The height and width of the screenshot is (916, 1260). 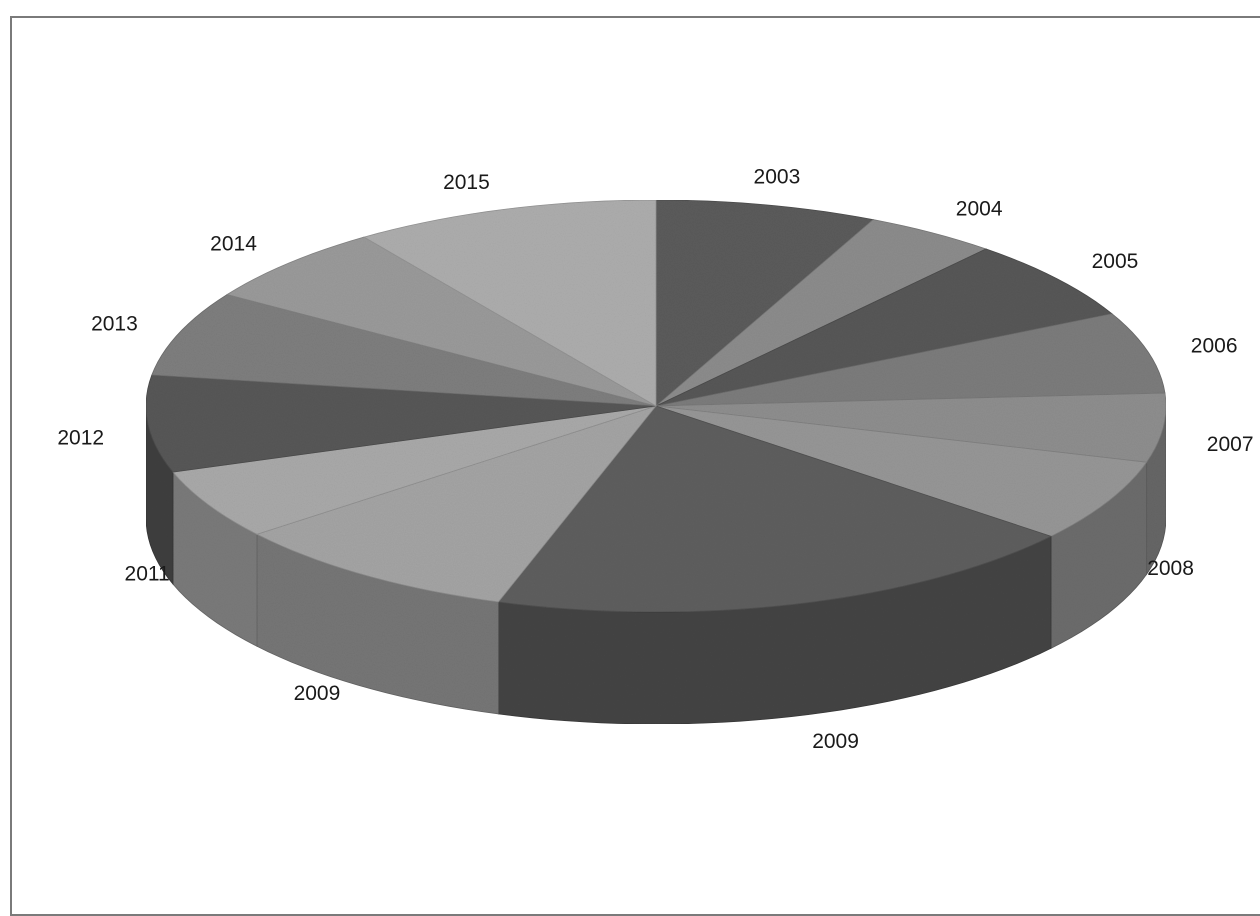 I want to click on pie-label-2013-10: 2013, so click(x=114, y=324).